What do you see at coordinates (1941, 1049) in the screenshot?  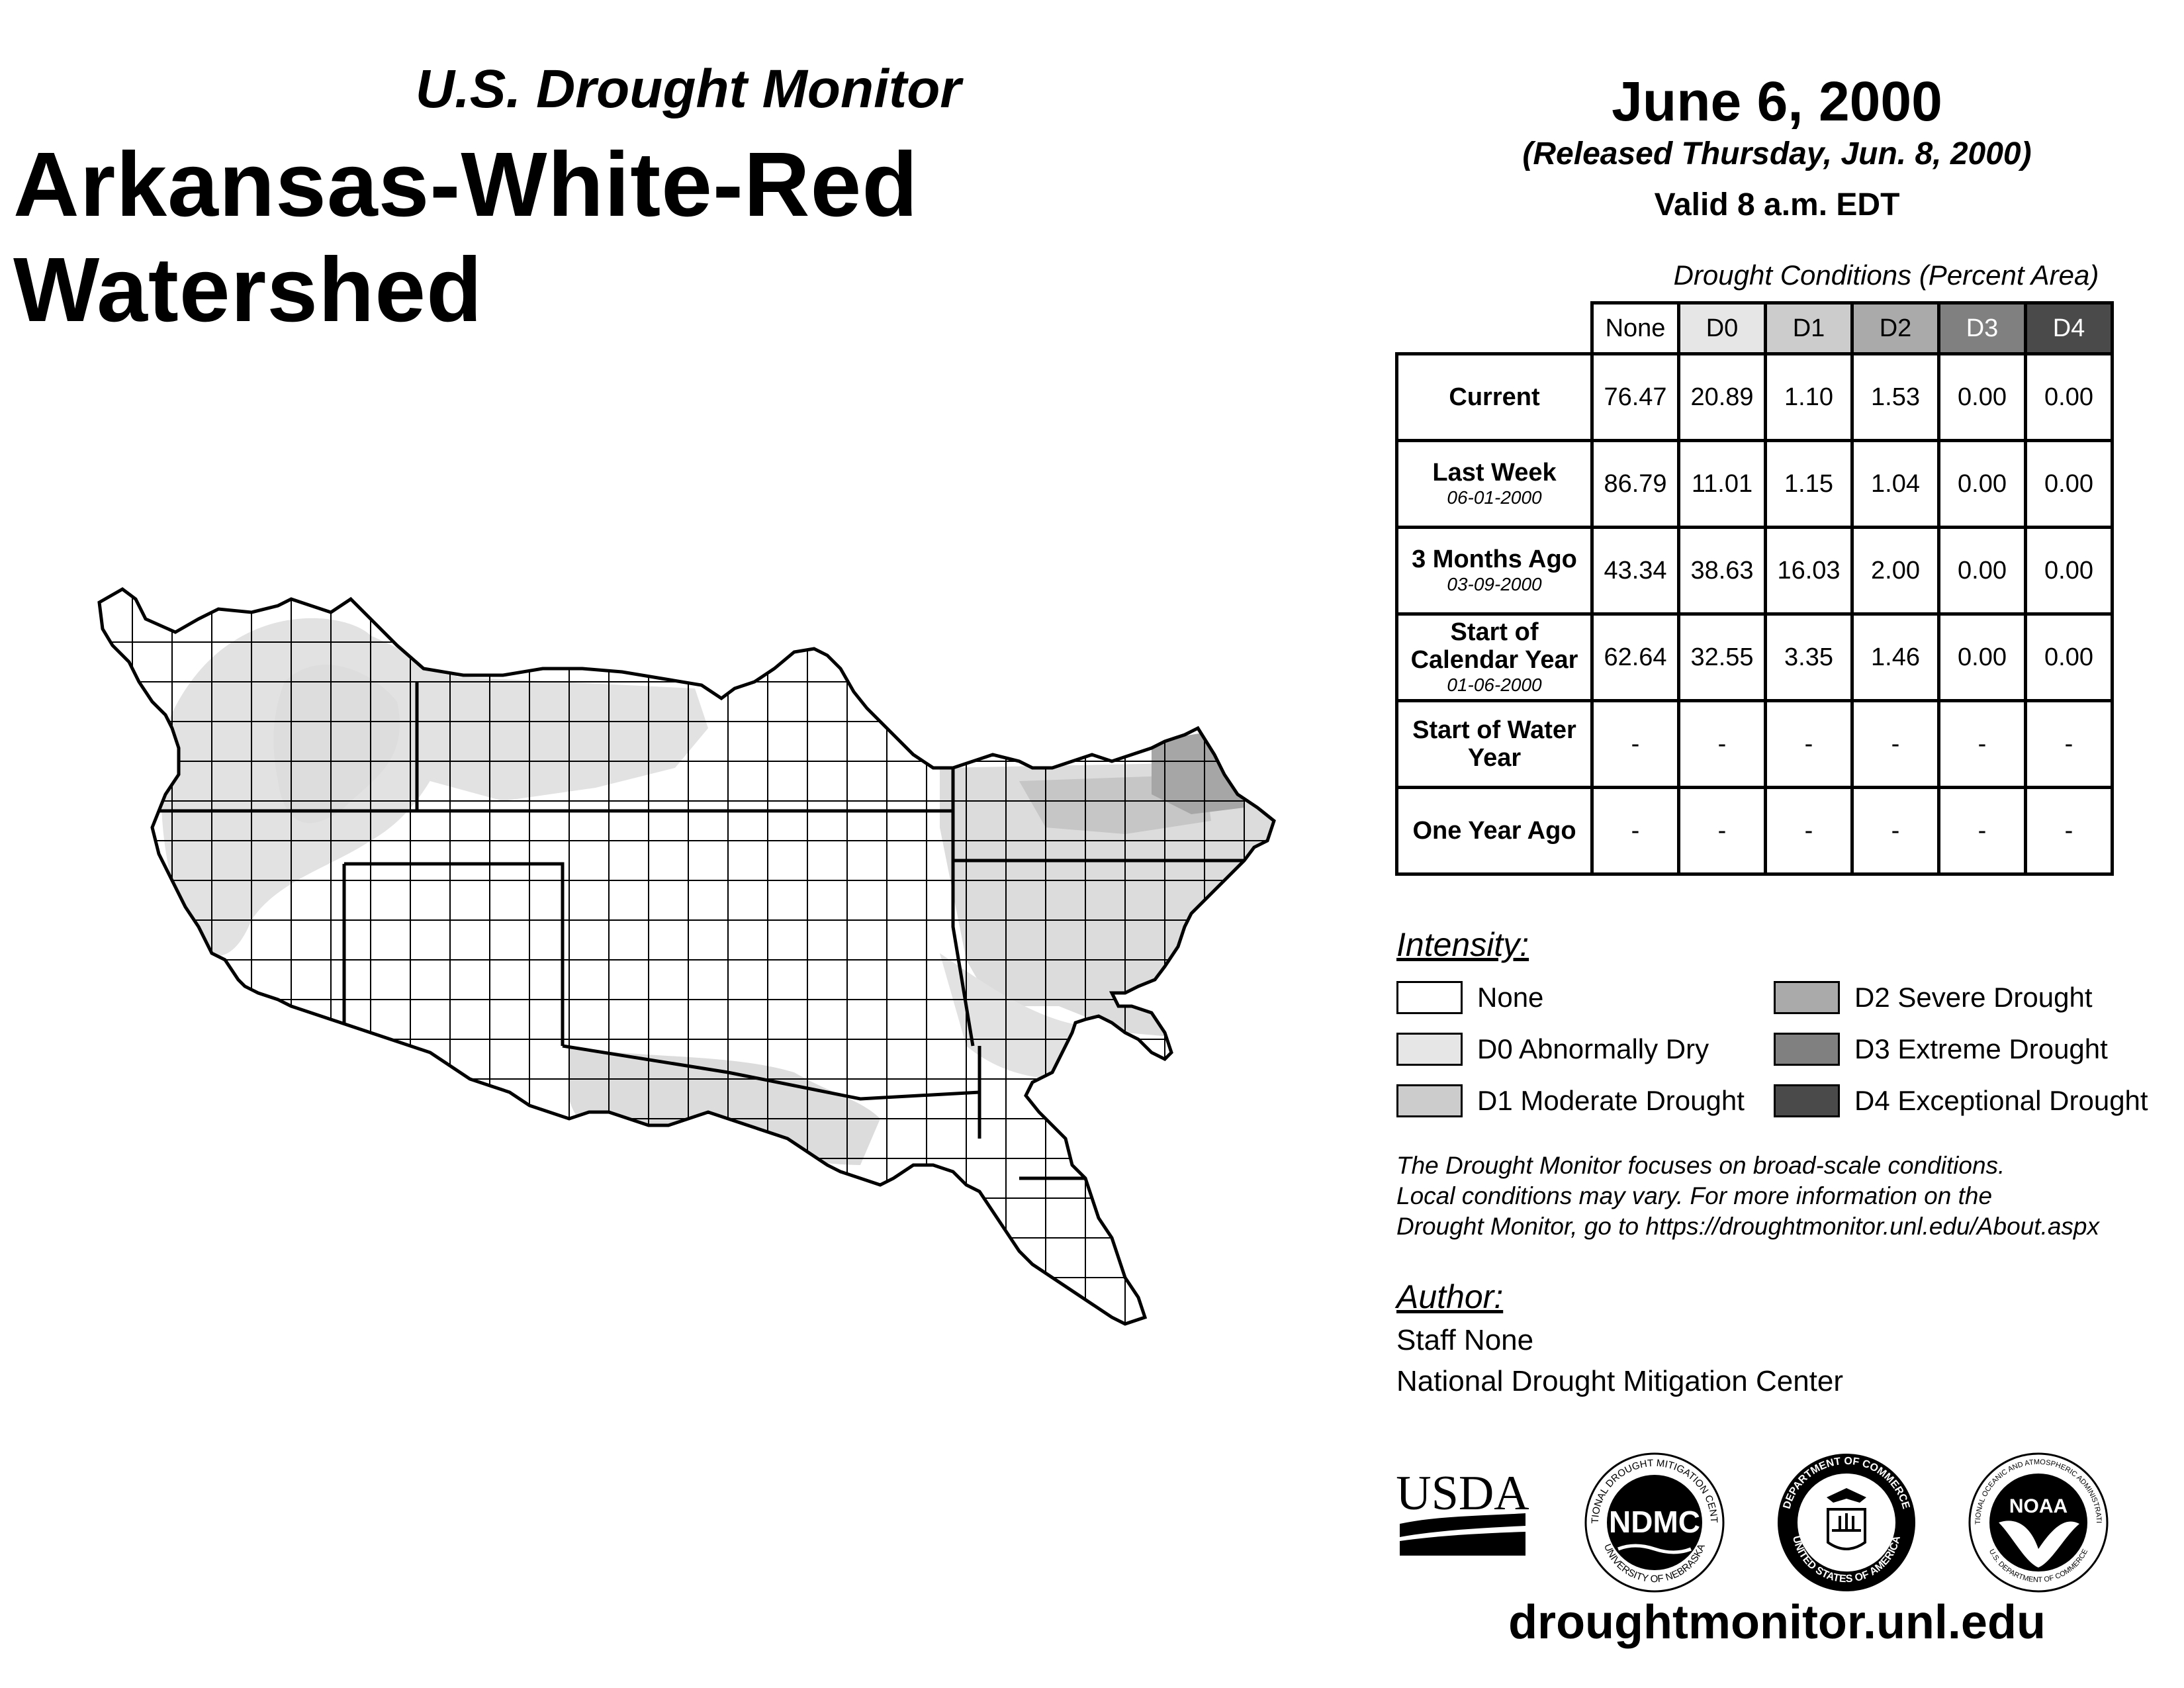 I see `legend-item-d3: D3 Extreme Drought` at bounding box center [1941, 1049].